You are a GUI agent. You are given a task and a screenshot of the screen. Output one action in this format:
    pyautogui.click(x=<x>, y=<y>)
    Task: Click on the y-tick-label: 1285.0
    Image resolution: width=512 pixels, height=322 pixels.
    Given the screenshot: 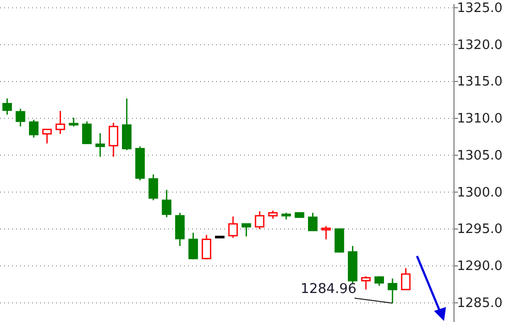 What is the action you would take?
    pyautogui.click(x=479, y=303)
    